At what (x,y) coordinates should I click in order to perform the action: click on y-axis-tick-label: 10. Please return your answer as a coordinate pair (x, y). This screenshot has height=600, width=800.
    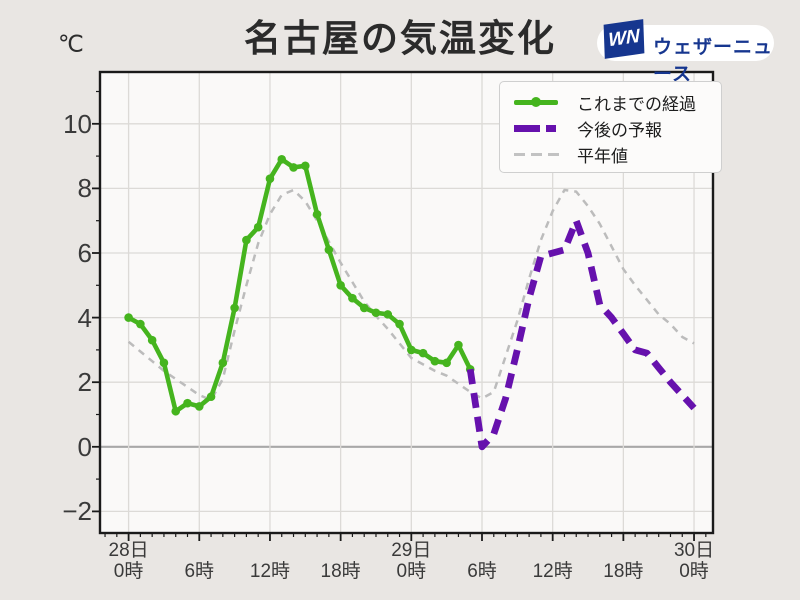
    Looking at the image, I should click on (77, 123).